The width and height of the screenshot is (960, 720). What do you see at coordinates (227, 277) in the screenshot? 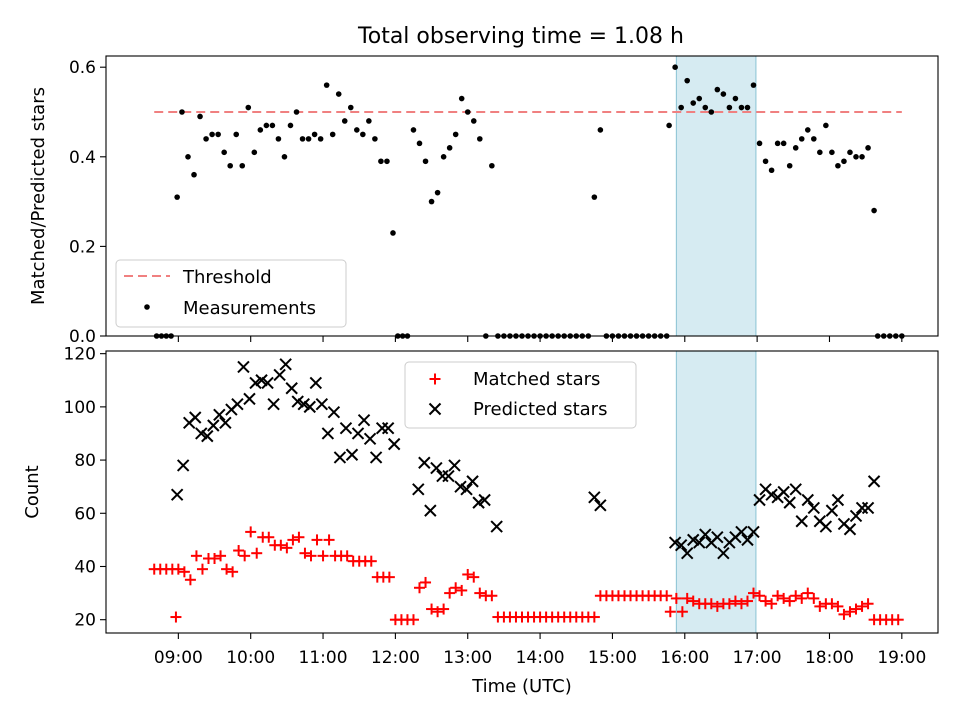
I see `legend-label: Threshold` at bounding box center [227, 277].